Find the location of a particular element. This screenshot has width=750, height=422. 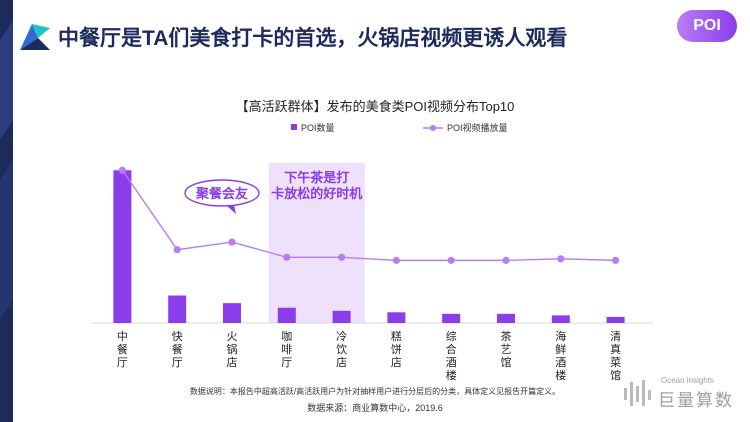

annotation-afternoon-tea: 下午茶是打卡放松的好时机 is located at coordinates (316, 185).